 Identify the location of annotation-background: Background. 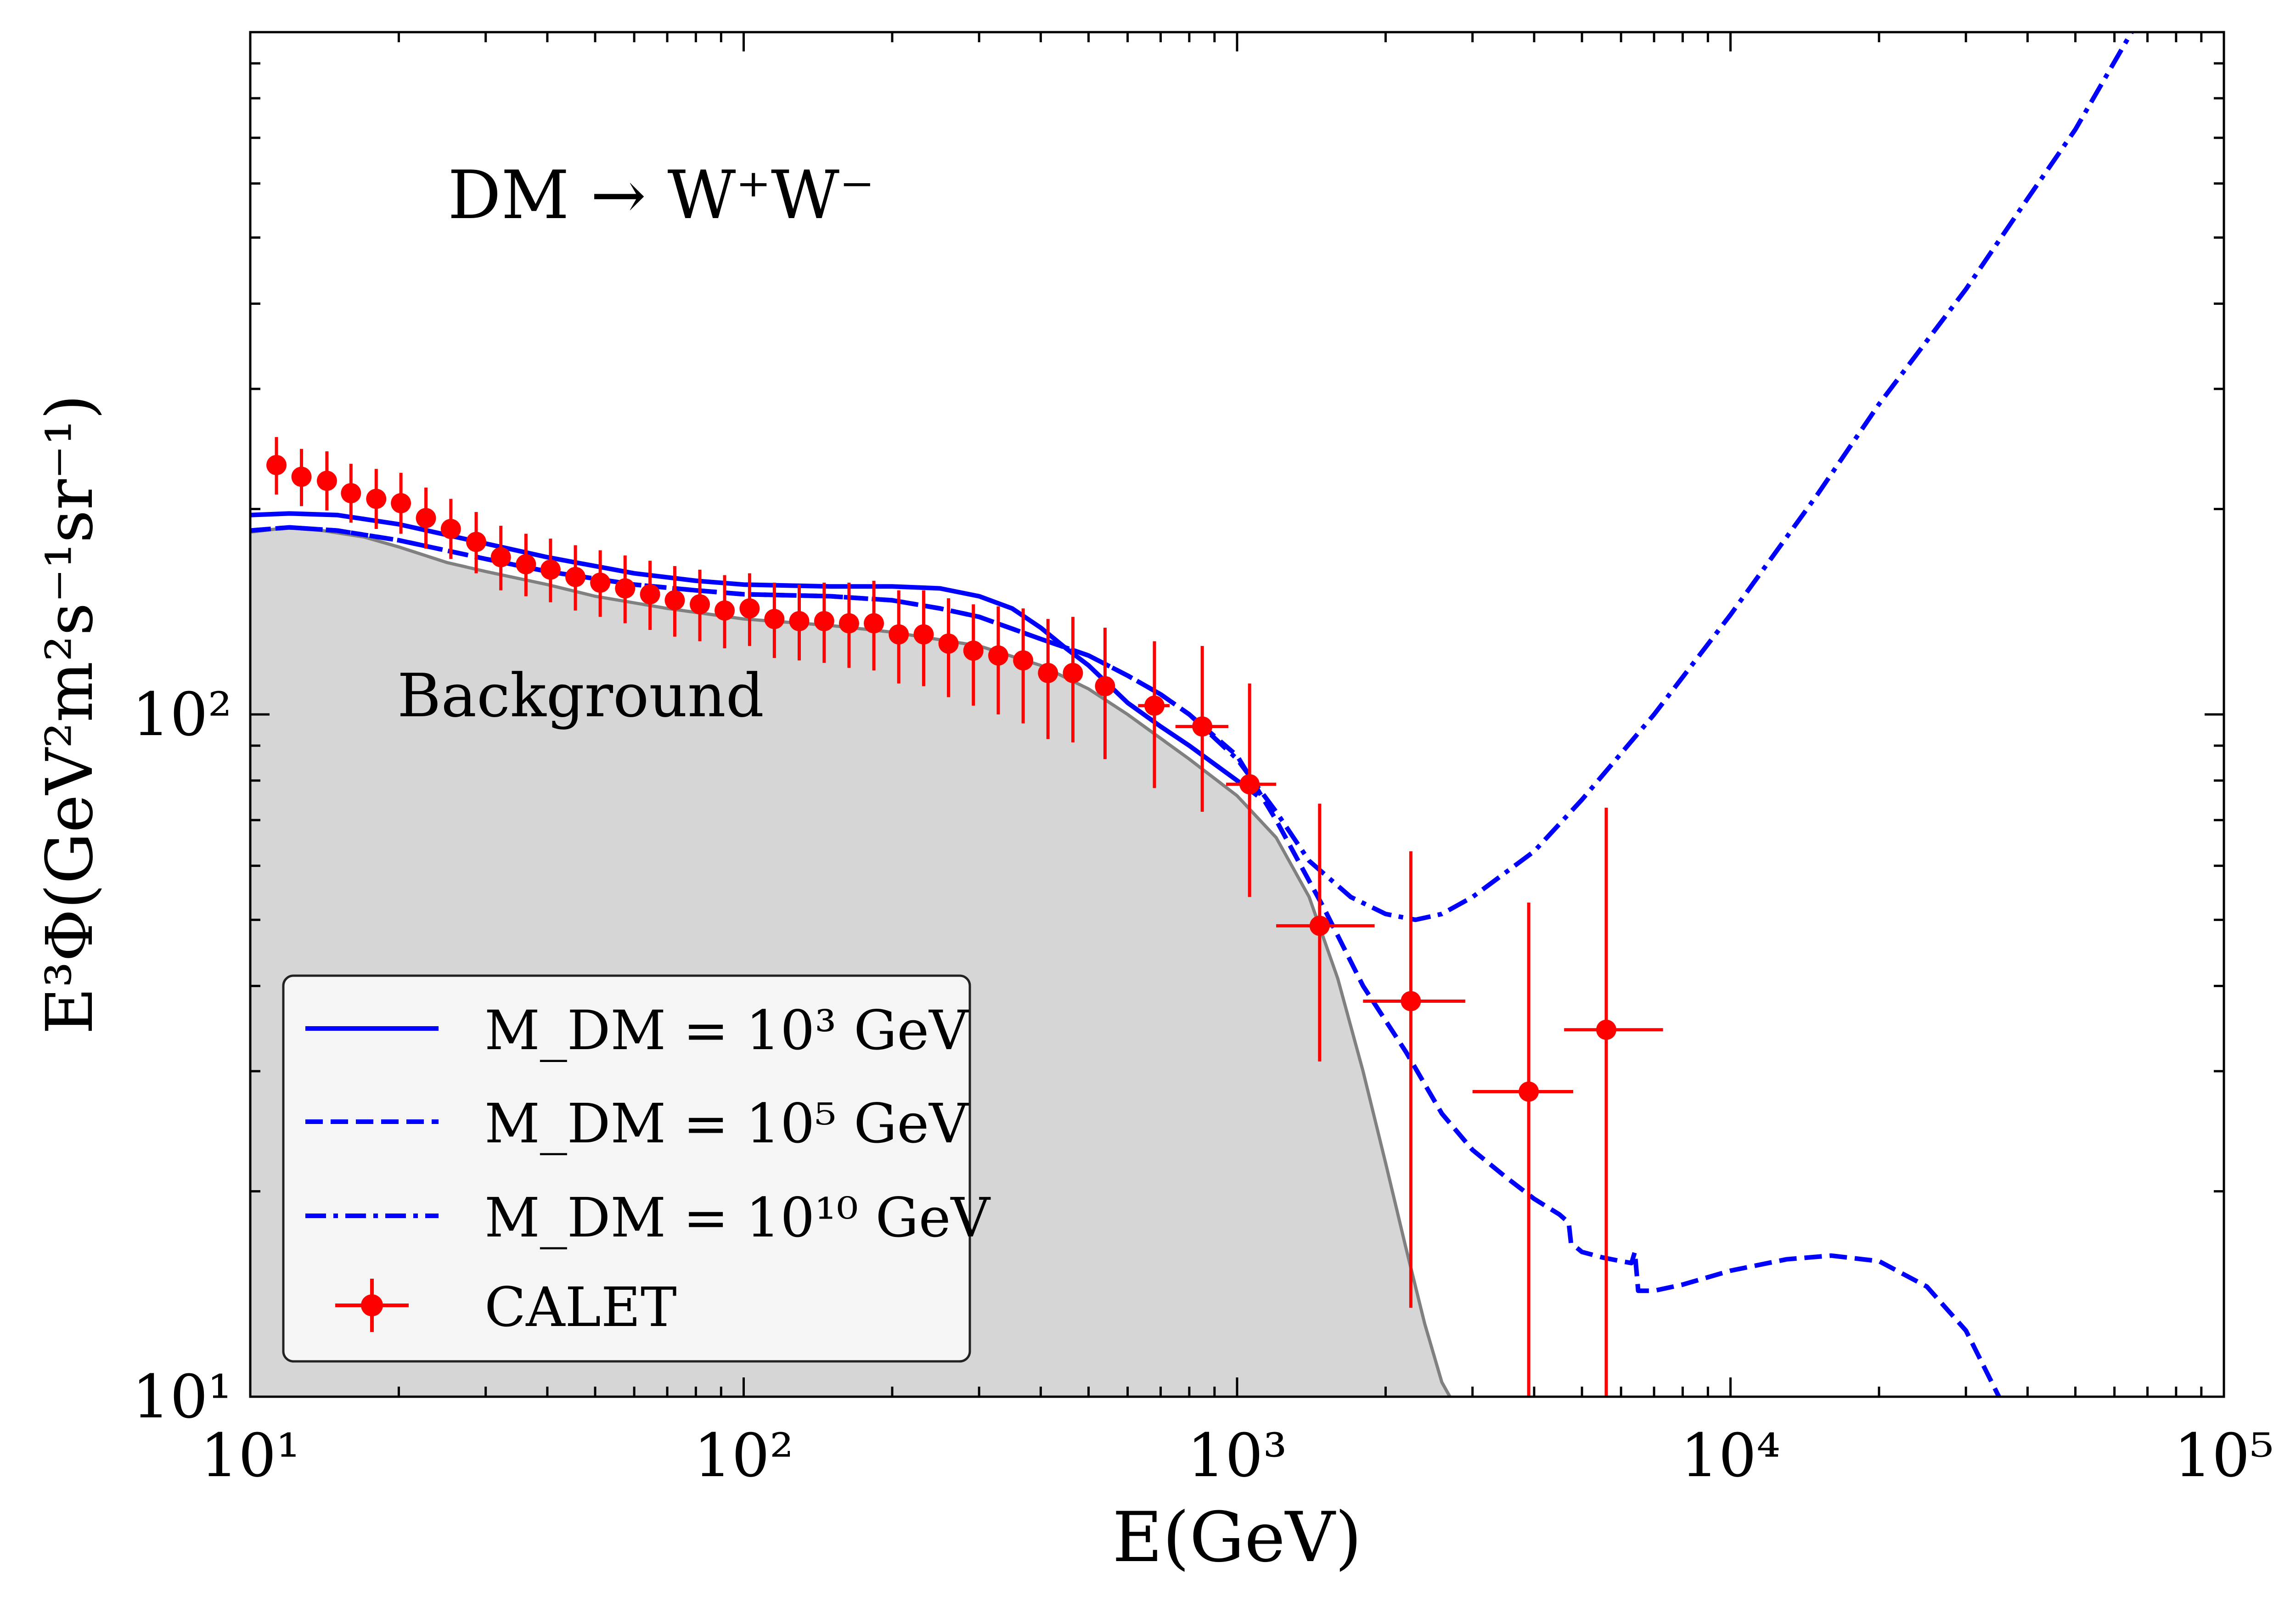
(580, 695).